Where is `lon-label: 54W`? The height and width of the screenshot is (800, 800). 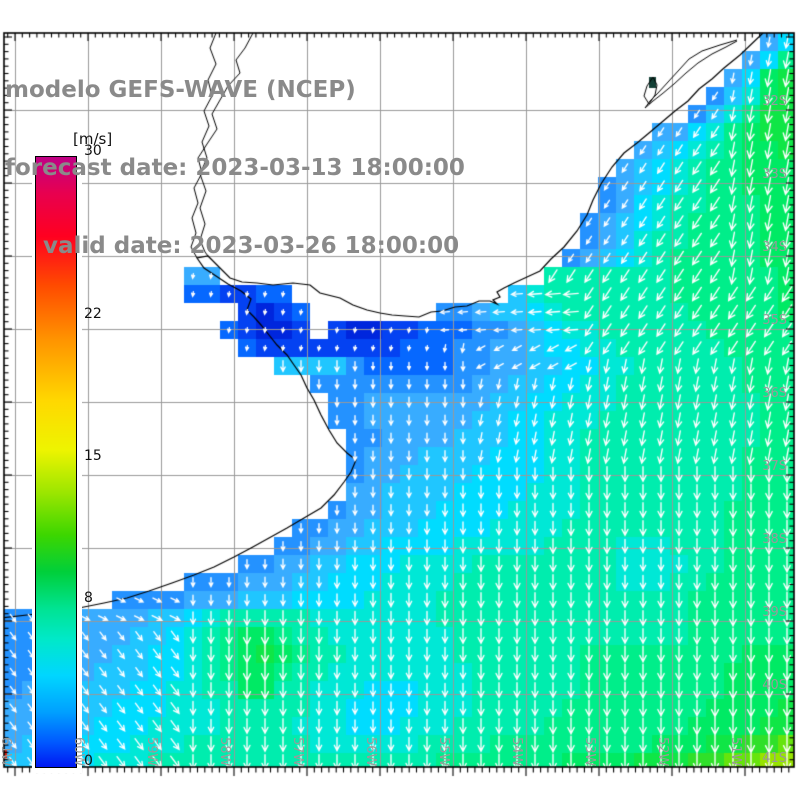
lon-label: 54W is located at coordinates (516, 752).